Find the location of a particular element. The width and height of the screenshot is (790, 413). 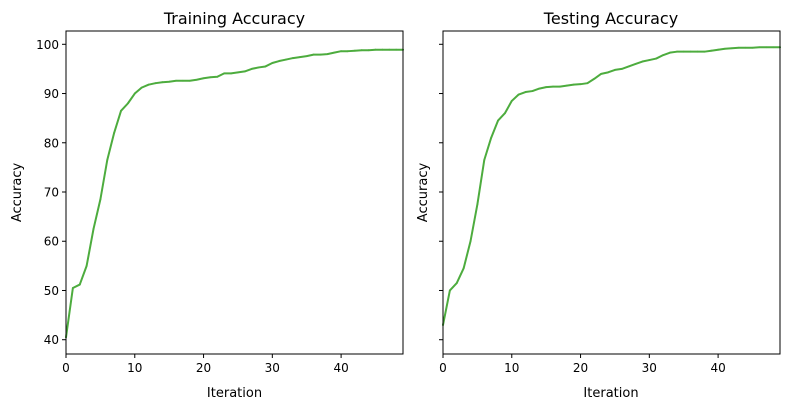

testing-y-axis-label: Accuracy is located at coordinates (423, 193).